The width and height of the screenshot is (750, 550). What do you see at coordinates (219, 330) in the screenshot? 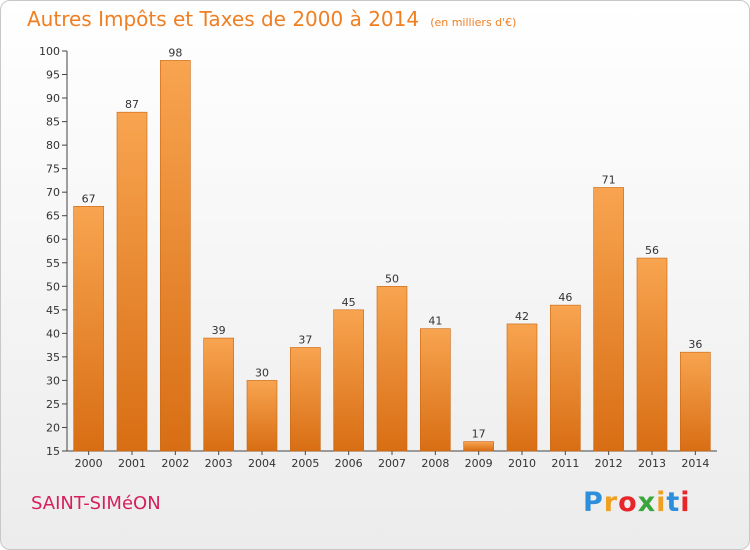
I see `value-label: 39` at bounding box center [219, 330].